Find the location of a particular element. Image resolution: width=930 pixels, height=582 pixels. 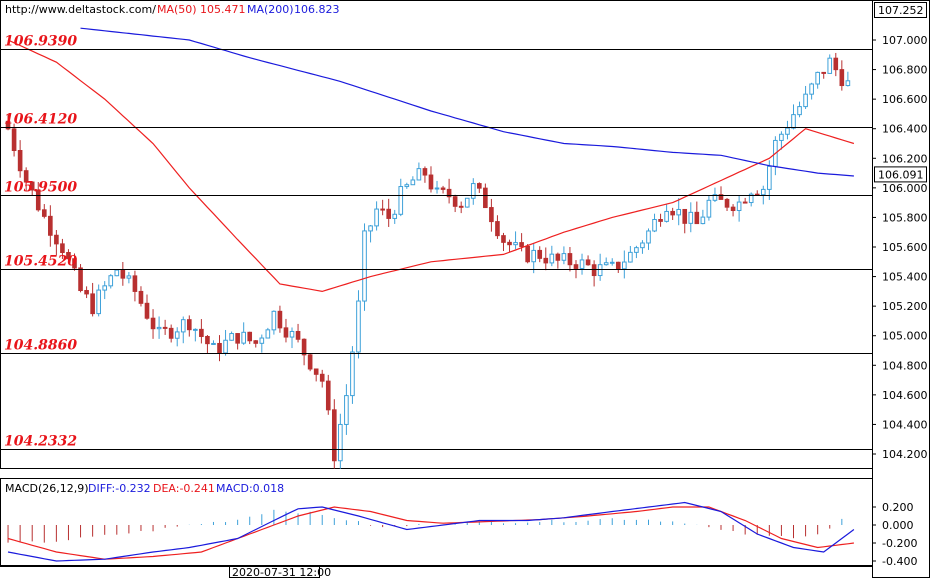

macd-title: MACD(26,12,9) is located at coordinates (47, 488).